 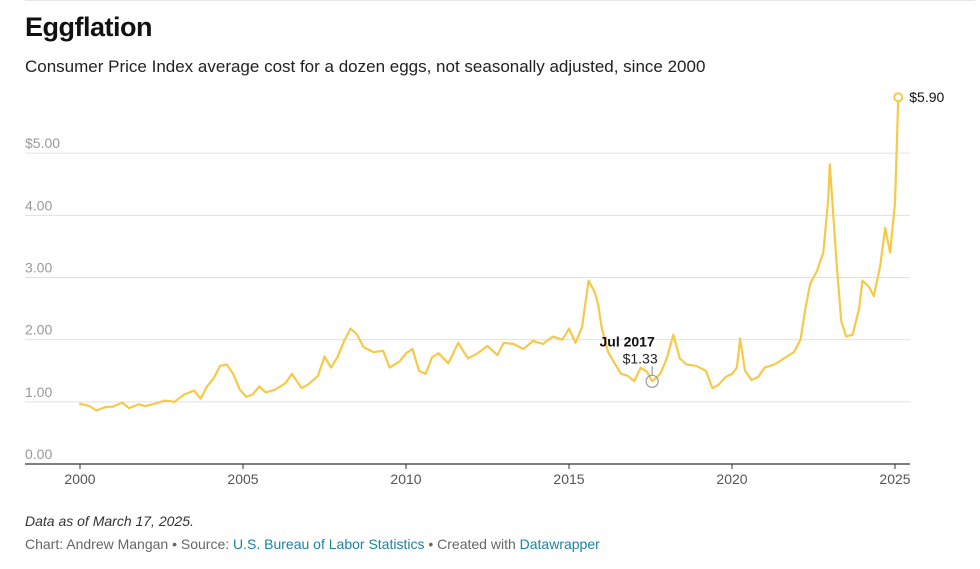 I want to click on chart-credit: Chart: Andrew Mangan, so click(x=97, y=544).